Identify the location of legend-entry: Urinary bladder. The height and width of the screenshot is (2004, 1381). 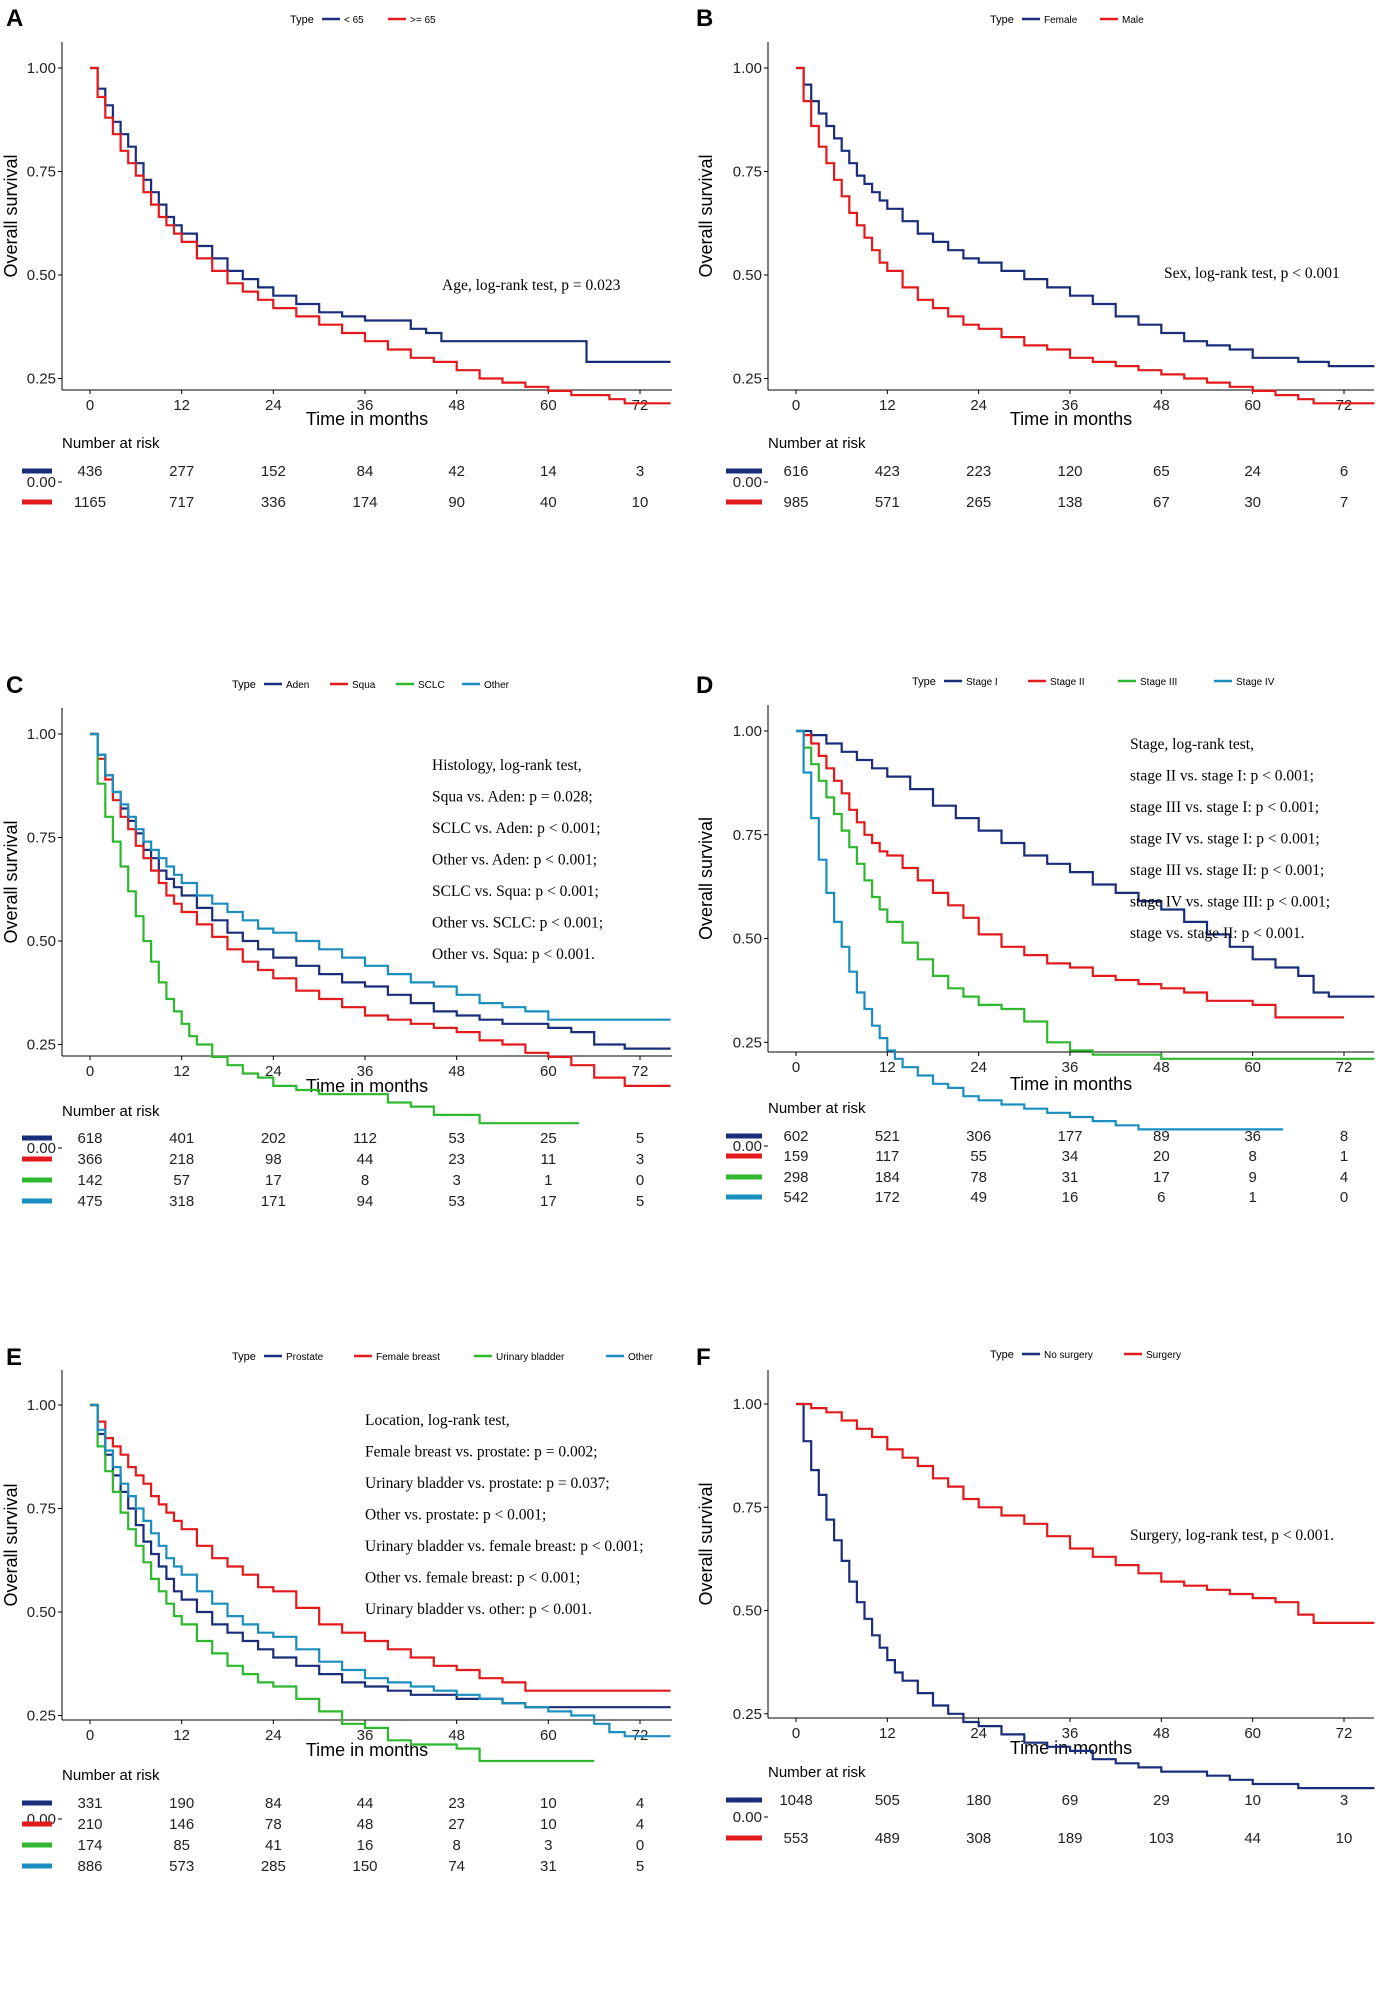
(530, 1357).